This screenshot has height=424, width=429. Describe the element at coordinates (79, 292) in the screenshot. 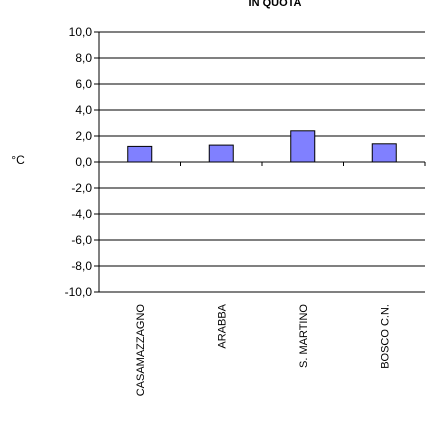

I see `y-tick-label: -10,0` at that location.